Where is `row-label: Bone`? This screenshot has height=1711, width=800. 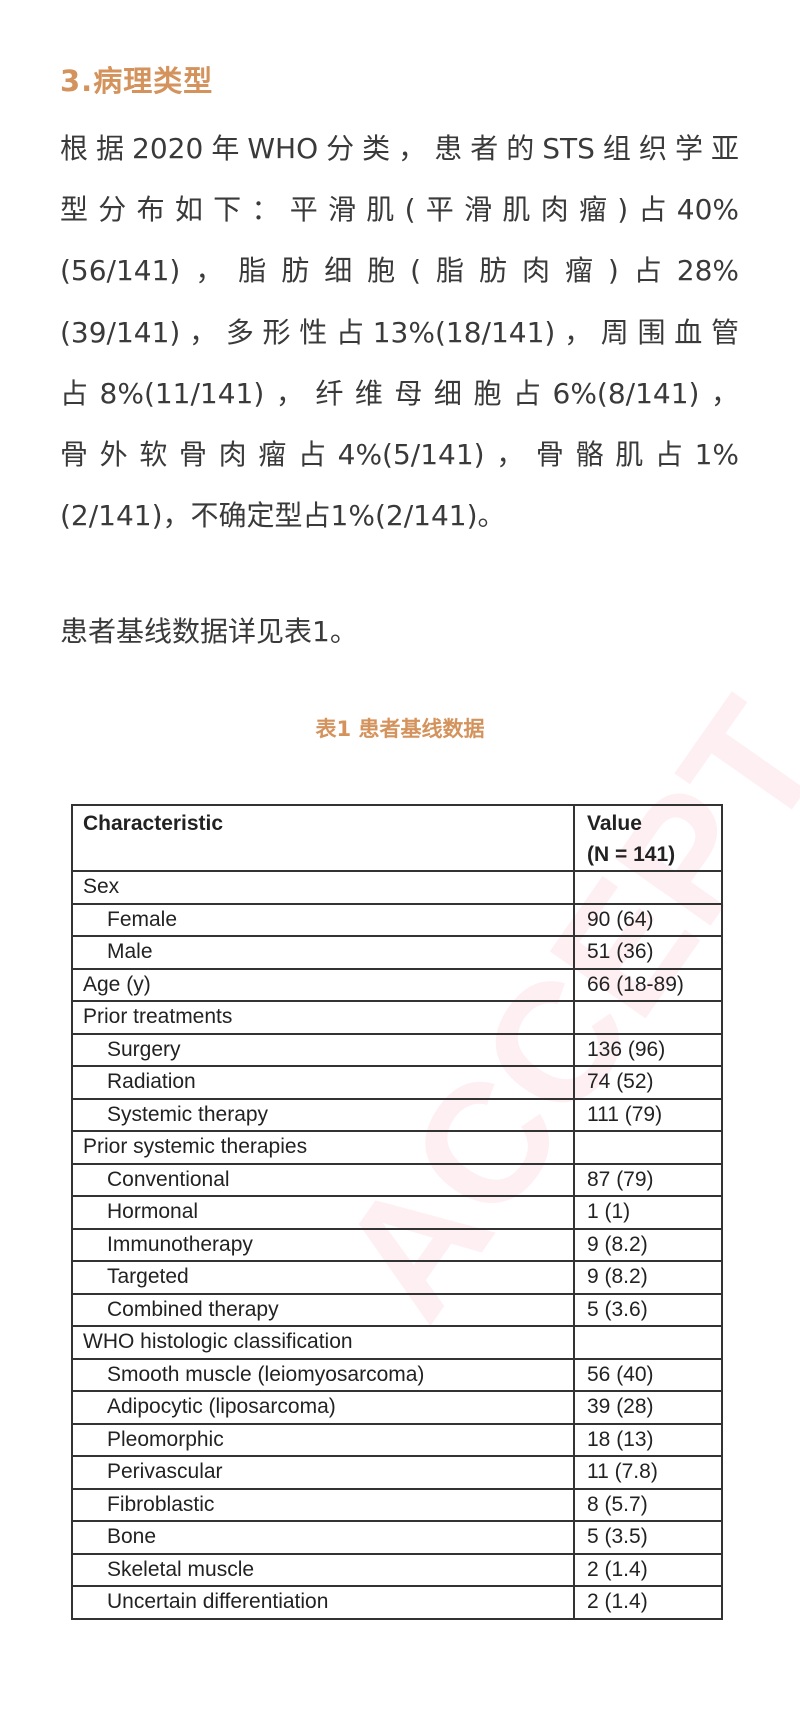 row-label: Bone is located at coordinates (323, 1537).